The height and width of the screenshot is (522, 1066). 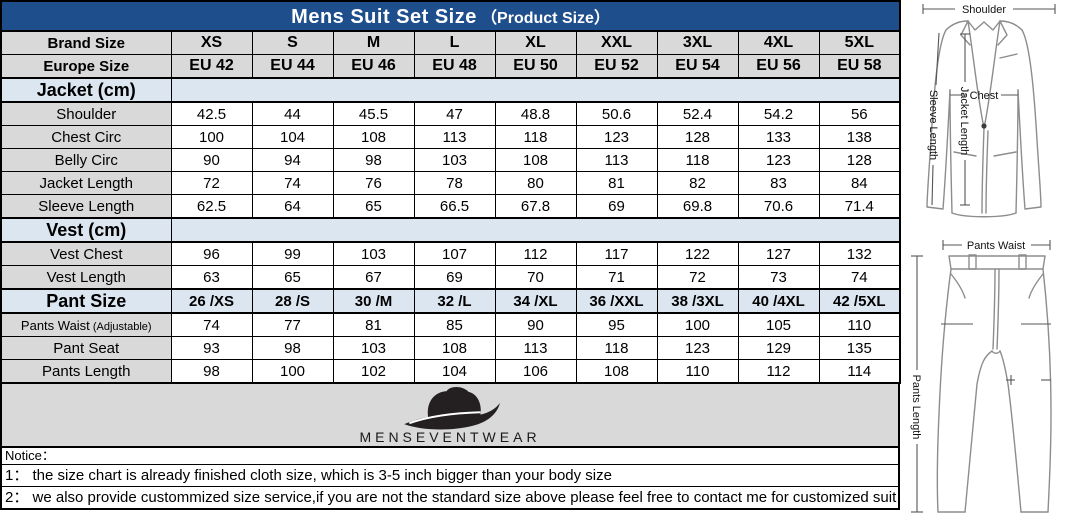 What do you see at coordinates (86, 183) in the screenshot?
I see `row-label: Jacket Length` at bounding box center [86, 183].